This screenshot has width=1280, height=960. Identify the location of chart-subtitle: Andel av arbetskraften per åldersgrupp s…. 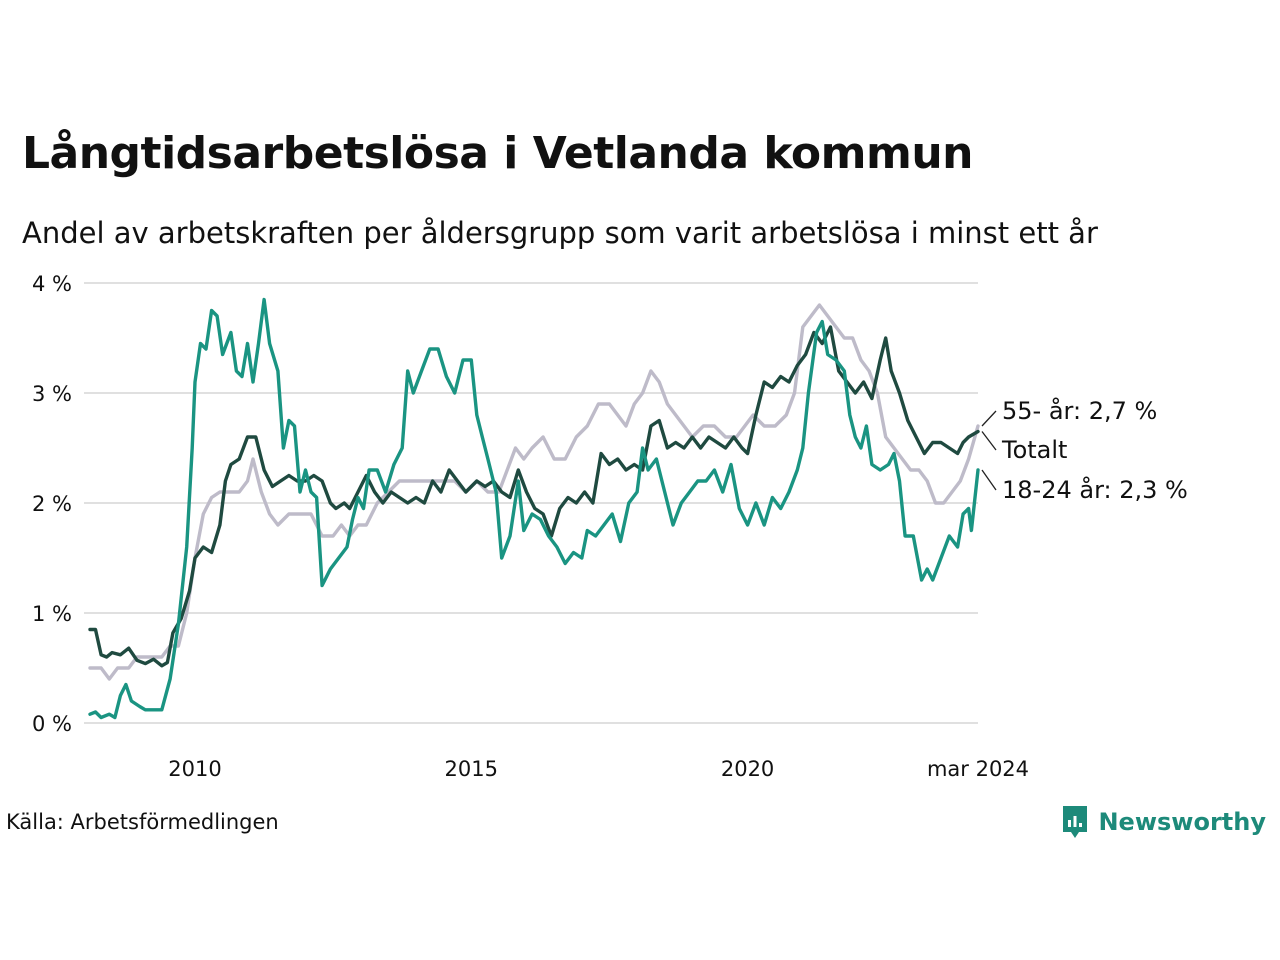
(560, 233).